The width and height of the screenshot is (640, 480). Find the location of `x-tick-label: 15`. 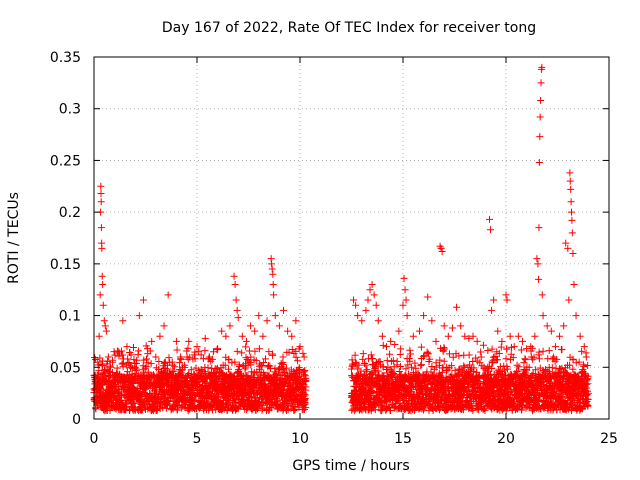

x-tick-label: 15 is located at coordinates (403, 439).